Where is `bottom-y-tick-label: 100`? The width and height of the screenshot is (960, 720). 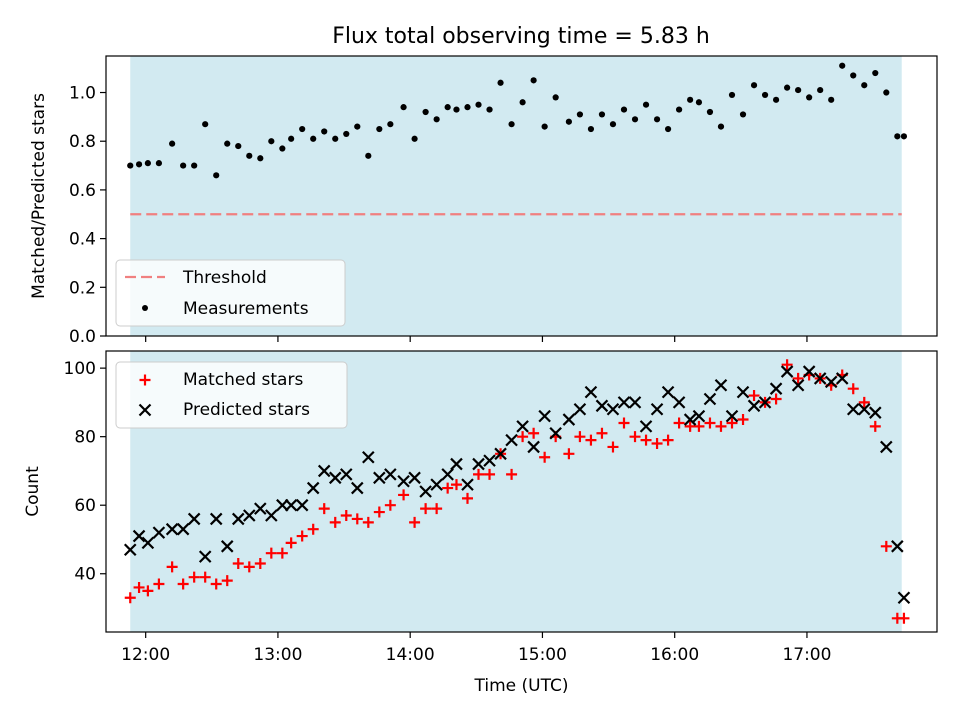 bottom-y-tick-label: 100 is located at coordinates (80, 369).